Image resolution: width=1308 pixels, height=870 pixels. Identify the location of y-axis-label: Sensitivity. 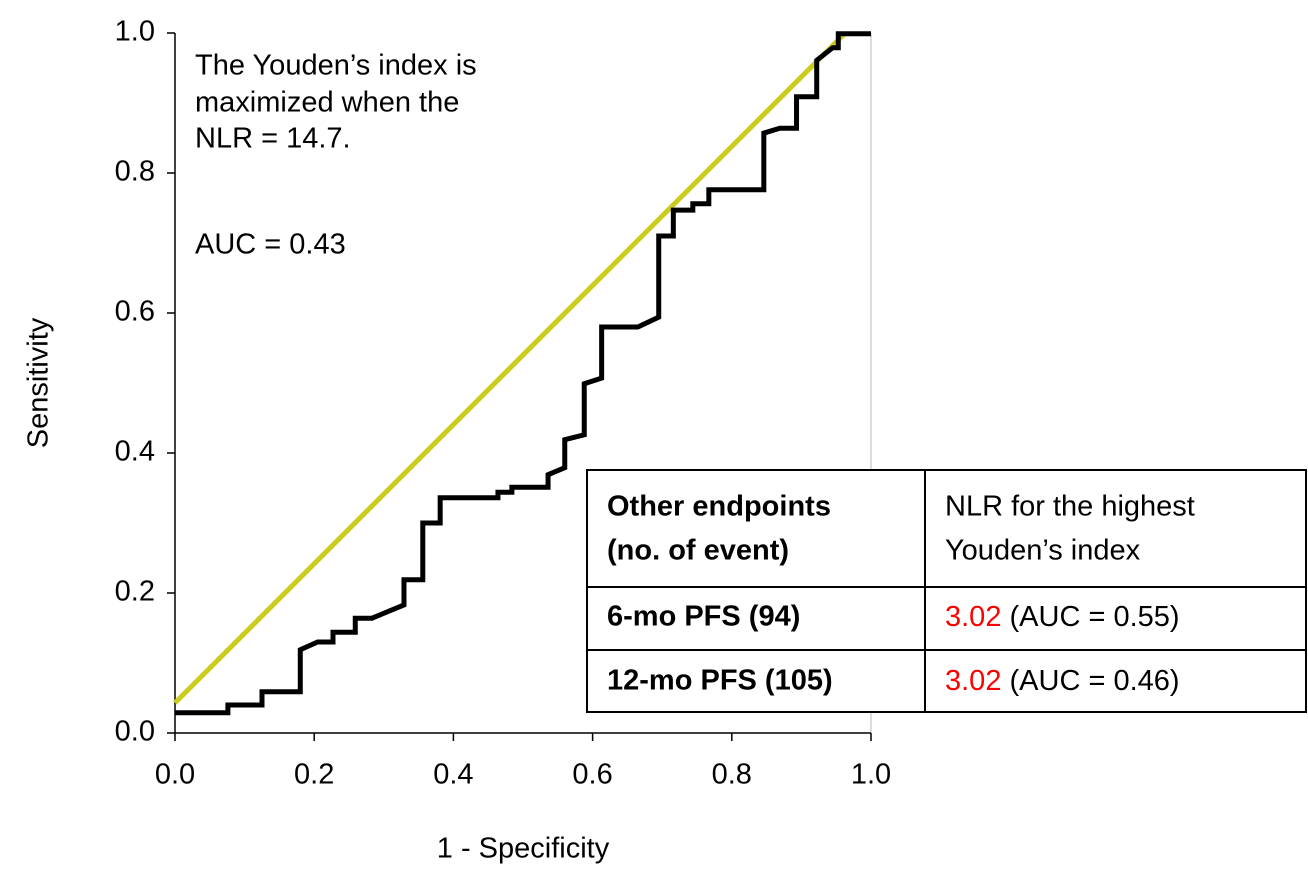
(39, 382).